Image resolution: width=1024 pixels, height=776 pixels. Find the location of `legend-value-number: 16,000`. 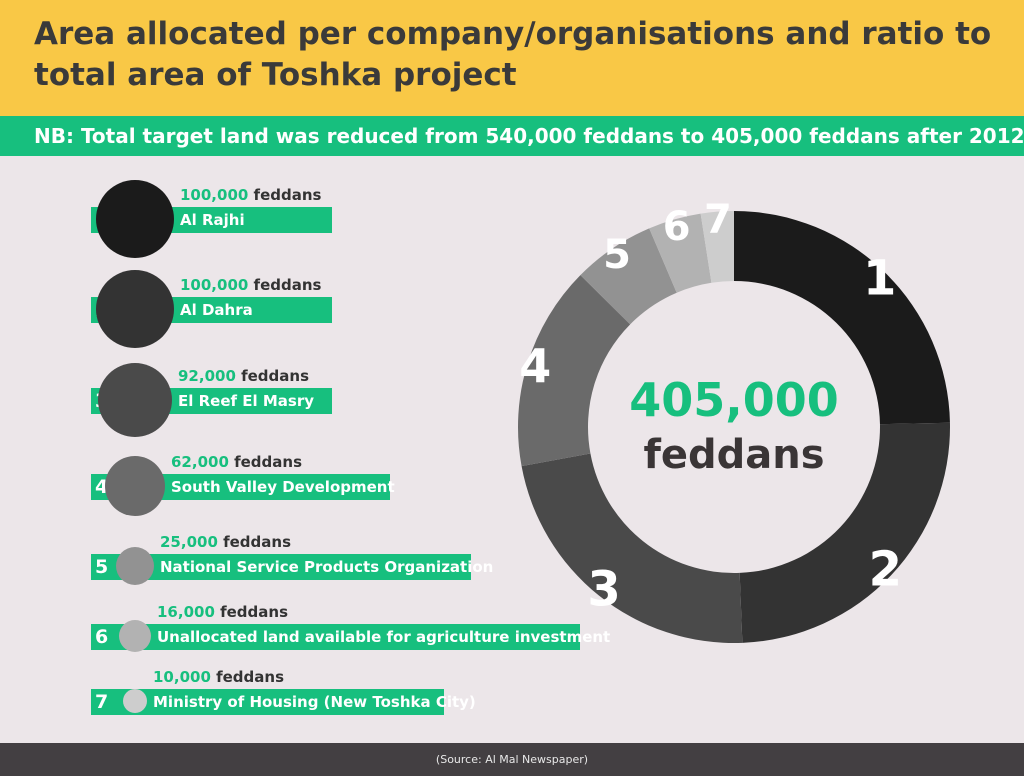

legend-value-number: 16,000 is located at coordinates (186, 612).